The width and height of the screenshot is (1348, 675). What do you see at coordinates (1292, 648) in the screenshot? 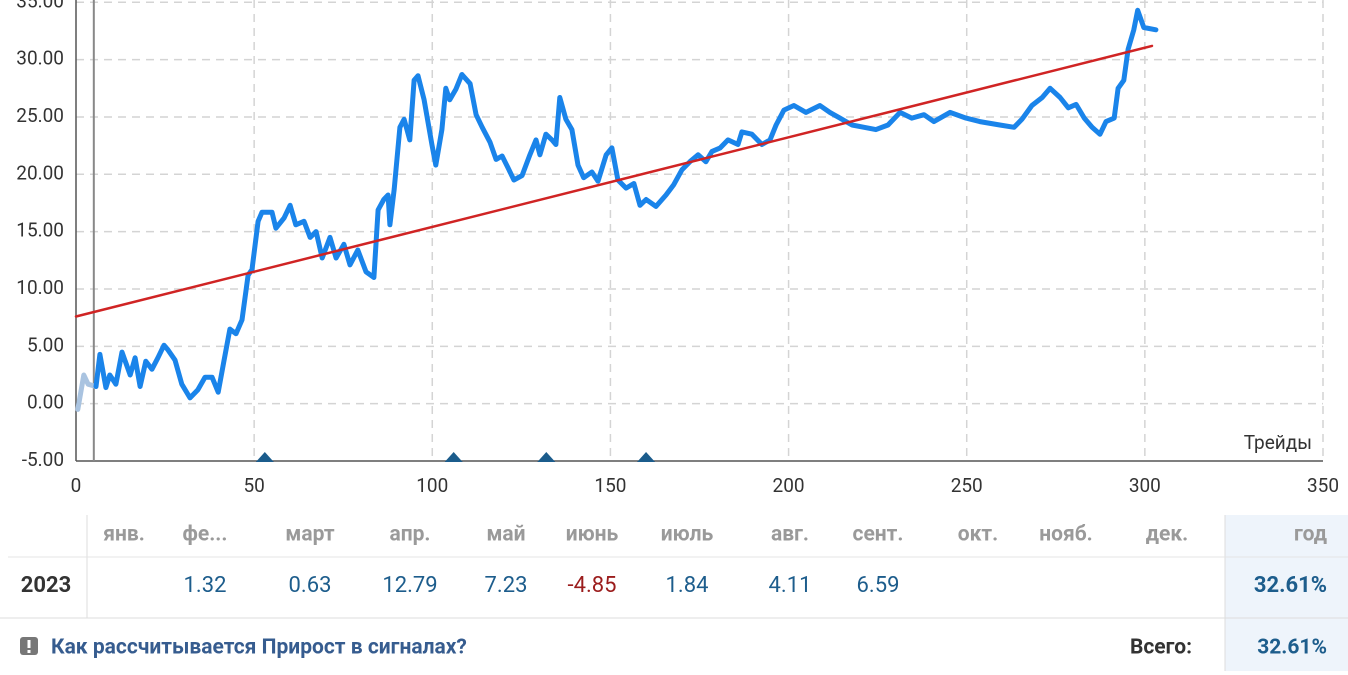
I see `total-value: 32.61%` at bounding box center [1292, 648].